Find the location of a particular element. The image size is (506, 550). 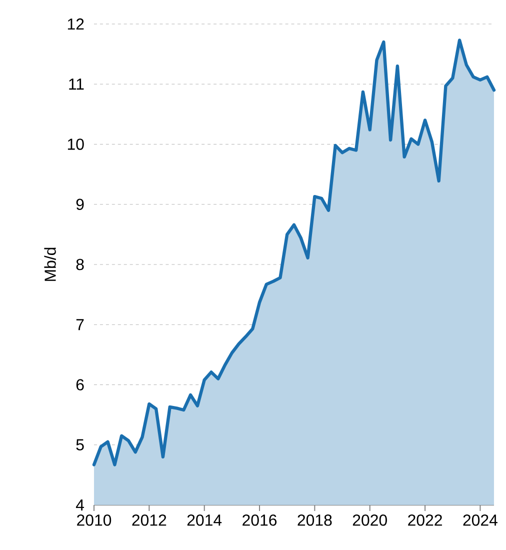

x-tick-label: 2020 is located at coordinates (369, 520).